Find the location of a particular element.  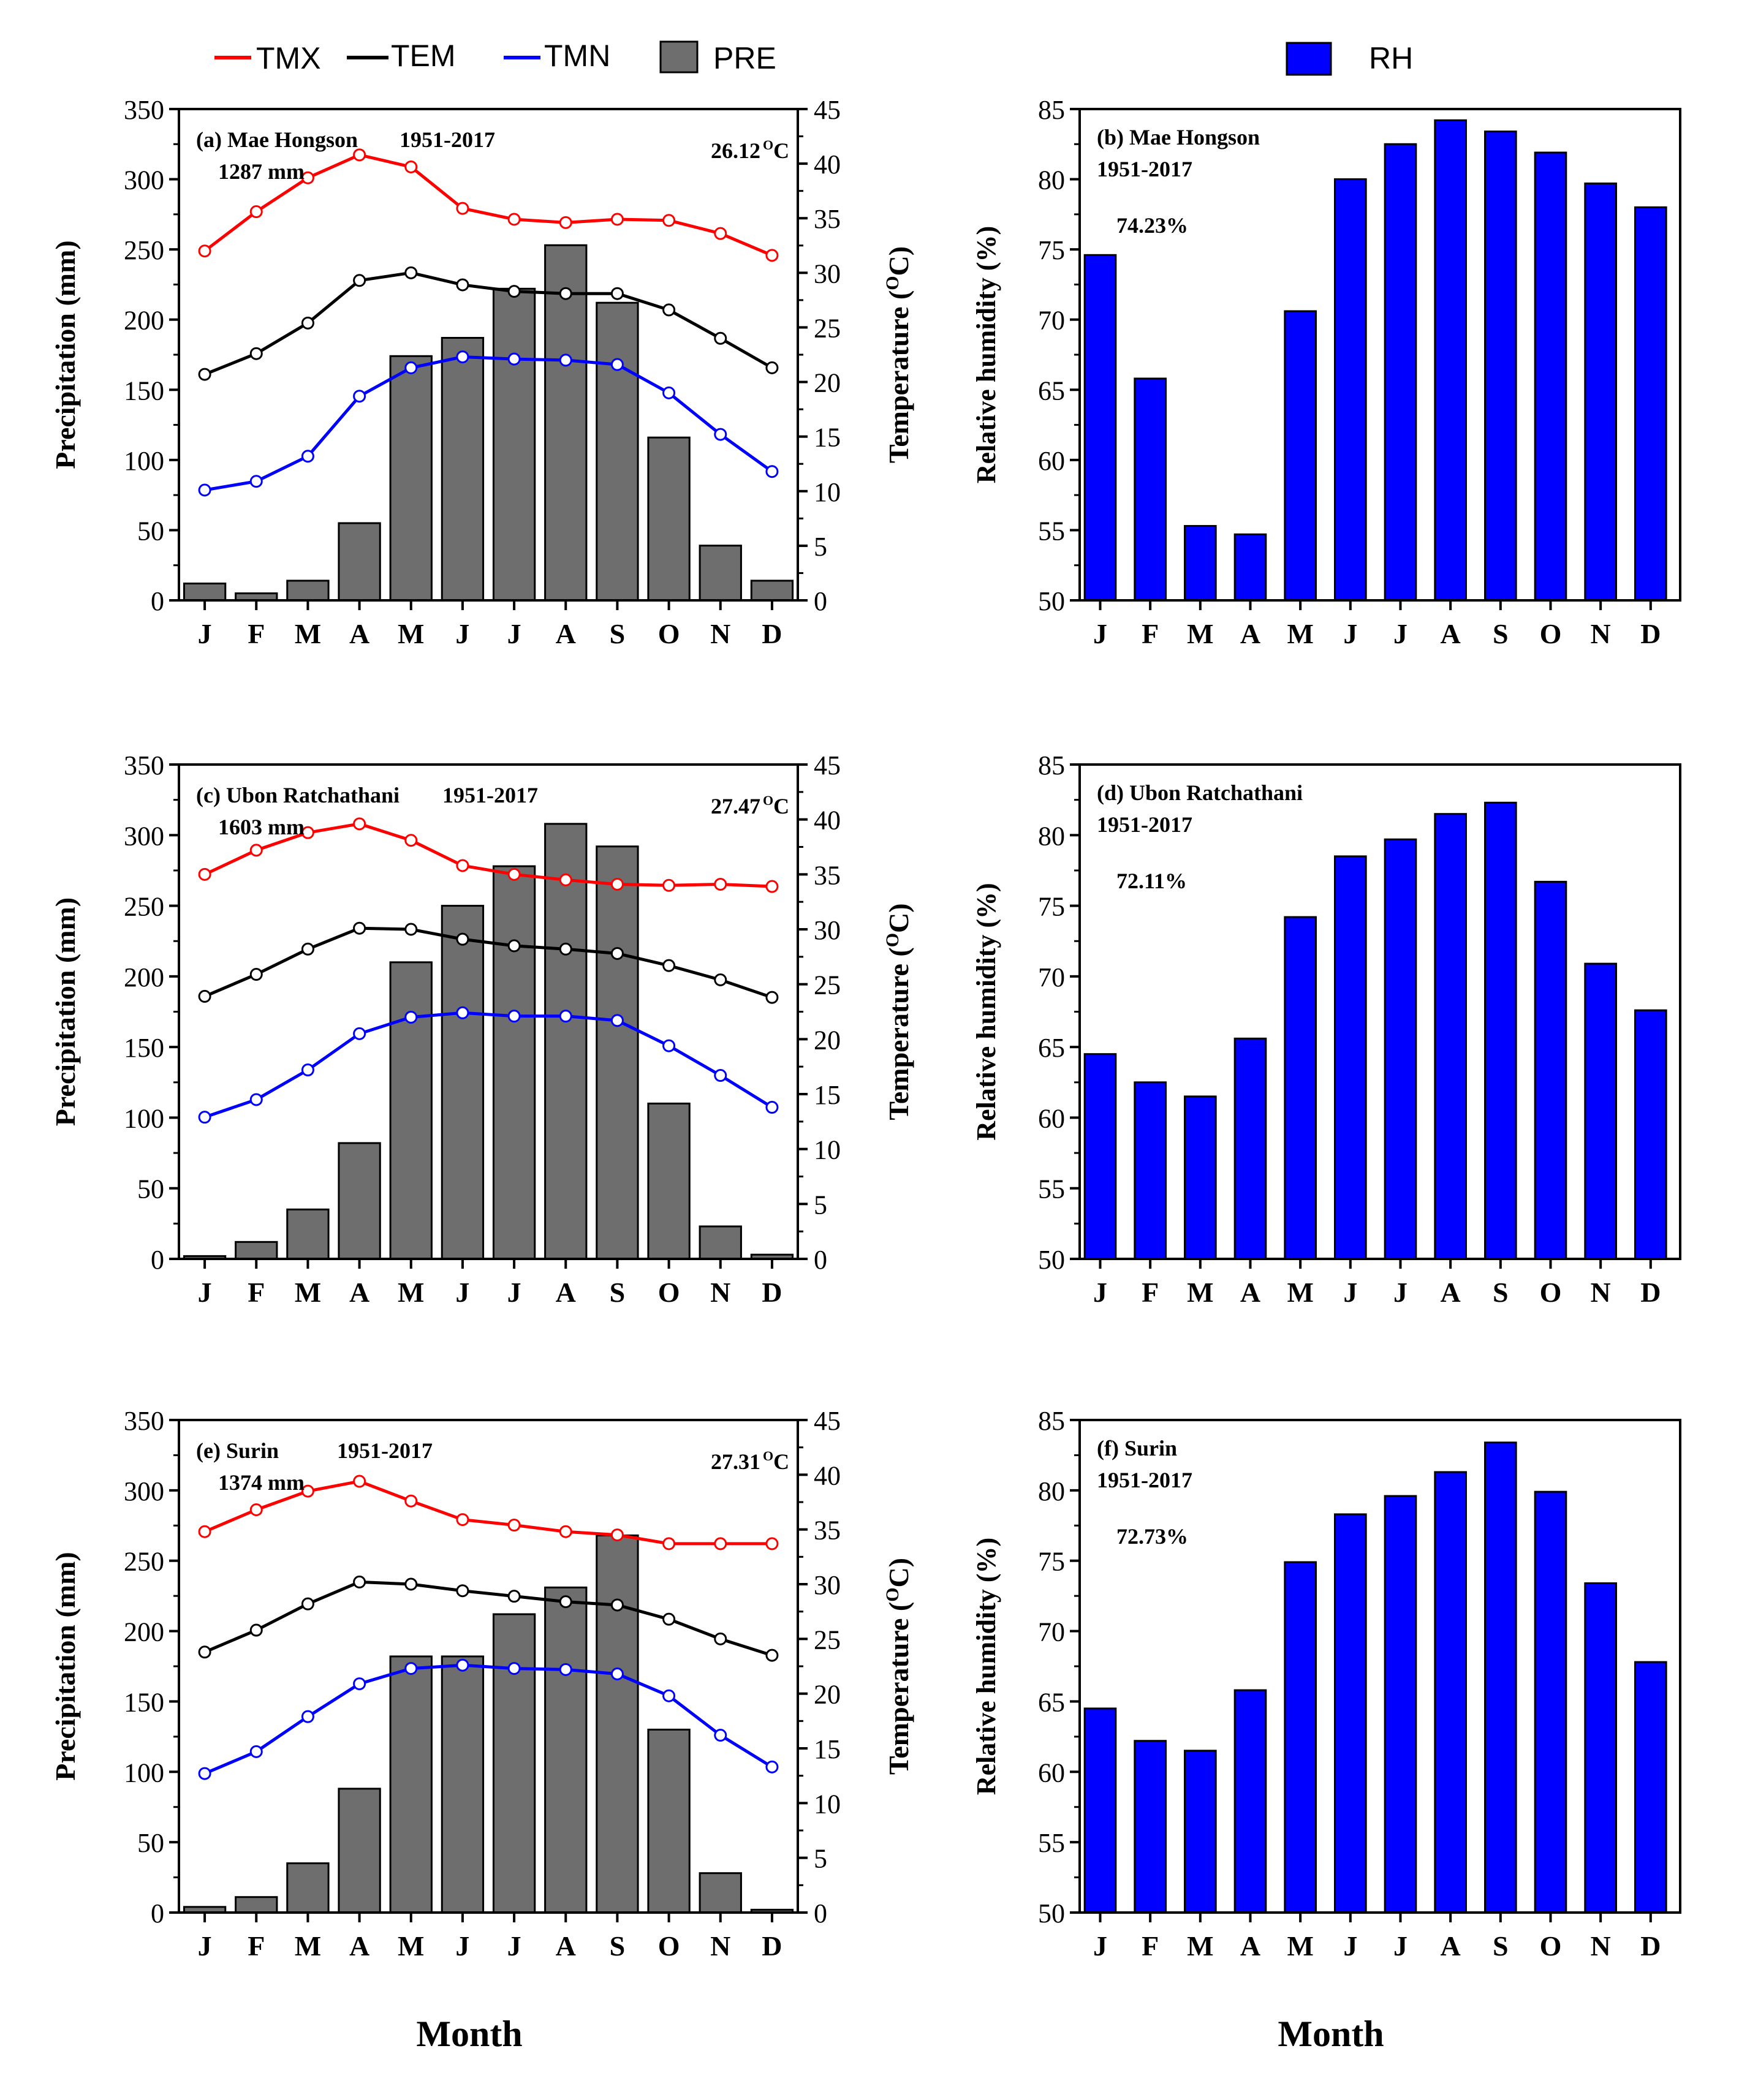

y-tick-label-f-70: 70 is located at coordinates (1051, 1632).